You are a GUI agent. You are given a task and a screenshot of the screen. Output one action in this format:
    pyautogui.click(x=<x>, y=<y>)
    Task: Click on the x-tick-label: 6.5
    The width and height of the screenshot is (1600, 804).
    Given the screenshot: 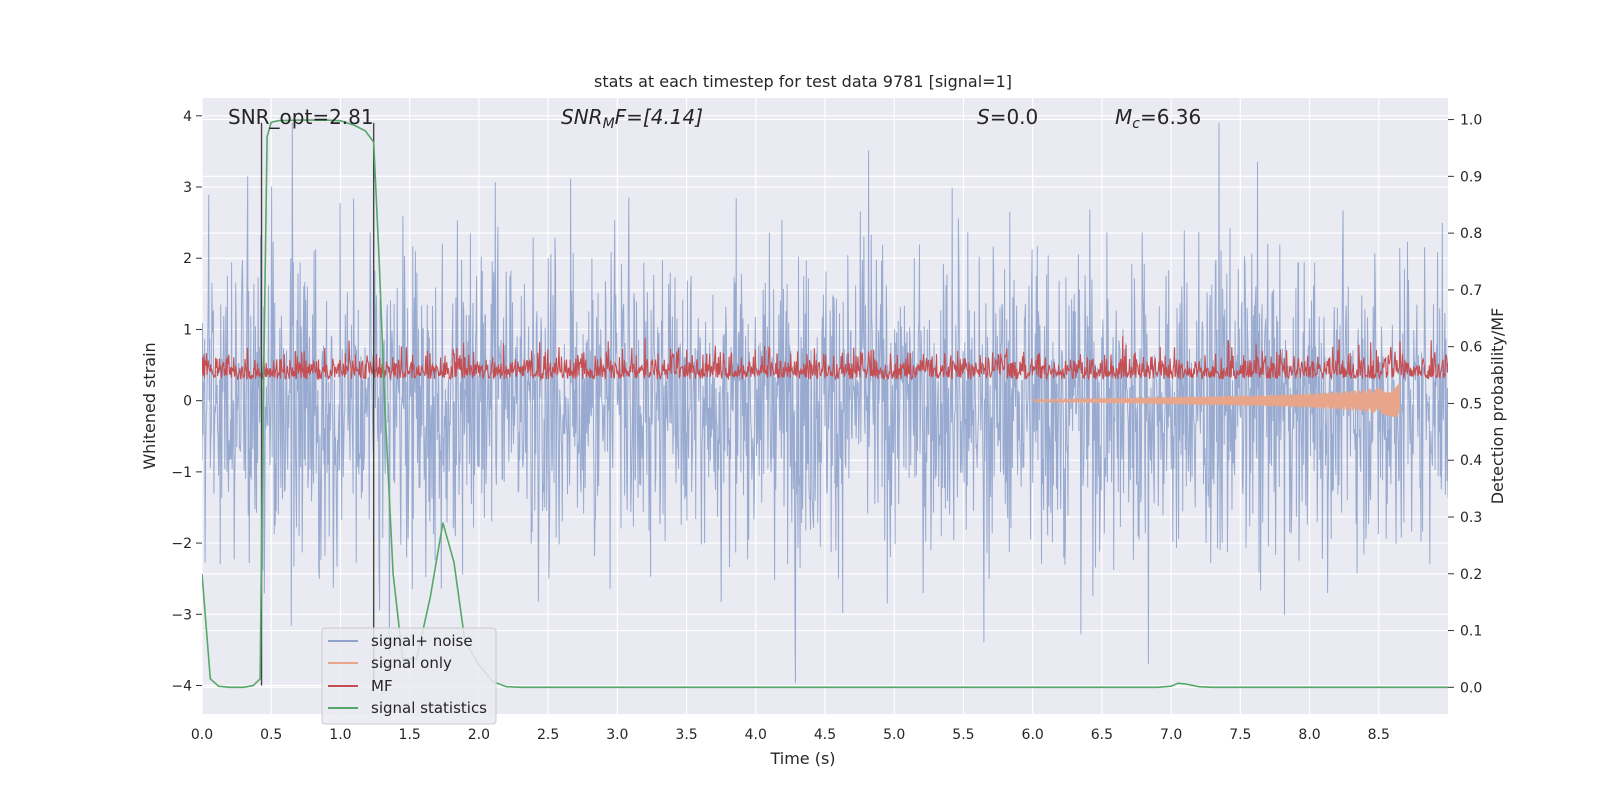 What is the action you would take?
    pyautogui.click(x=1102, y=735)
    